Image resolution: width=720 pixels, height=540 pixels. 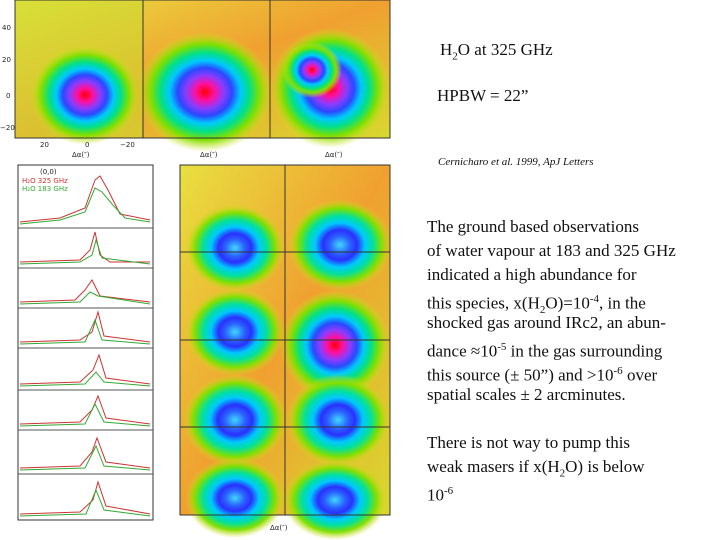 What do you see at coordinates (546, 322) in the screenshot?
I see `text-run: shocked gas around IRc2, an abun-` at bounding box center [546, 322].